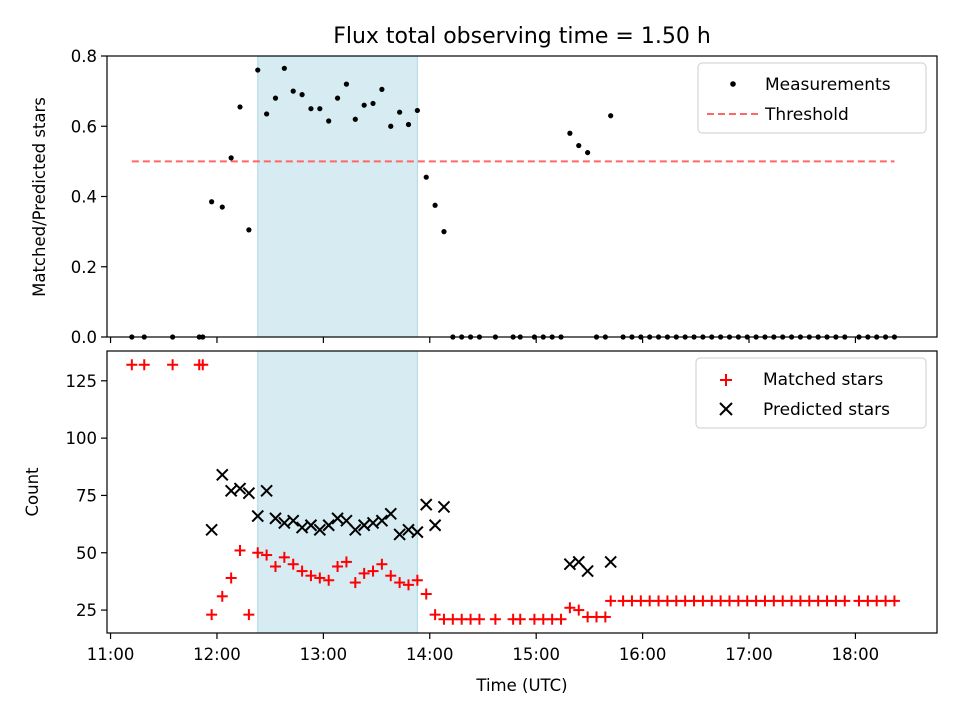  I want to click on top-y-tick-label: 0.6, so click(84, 126).